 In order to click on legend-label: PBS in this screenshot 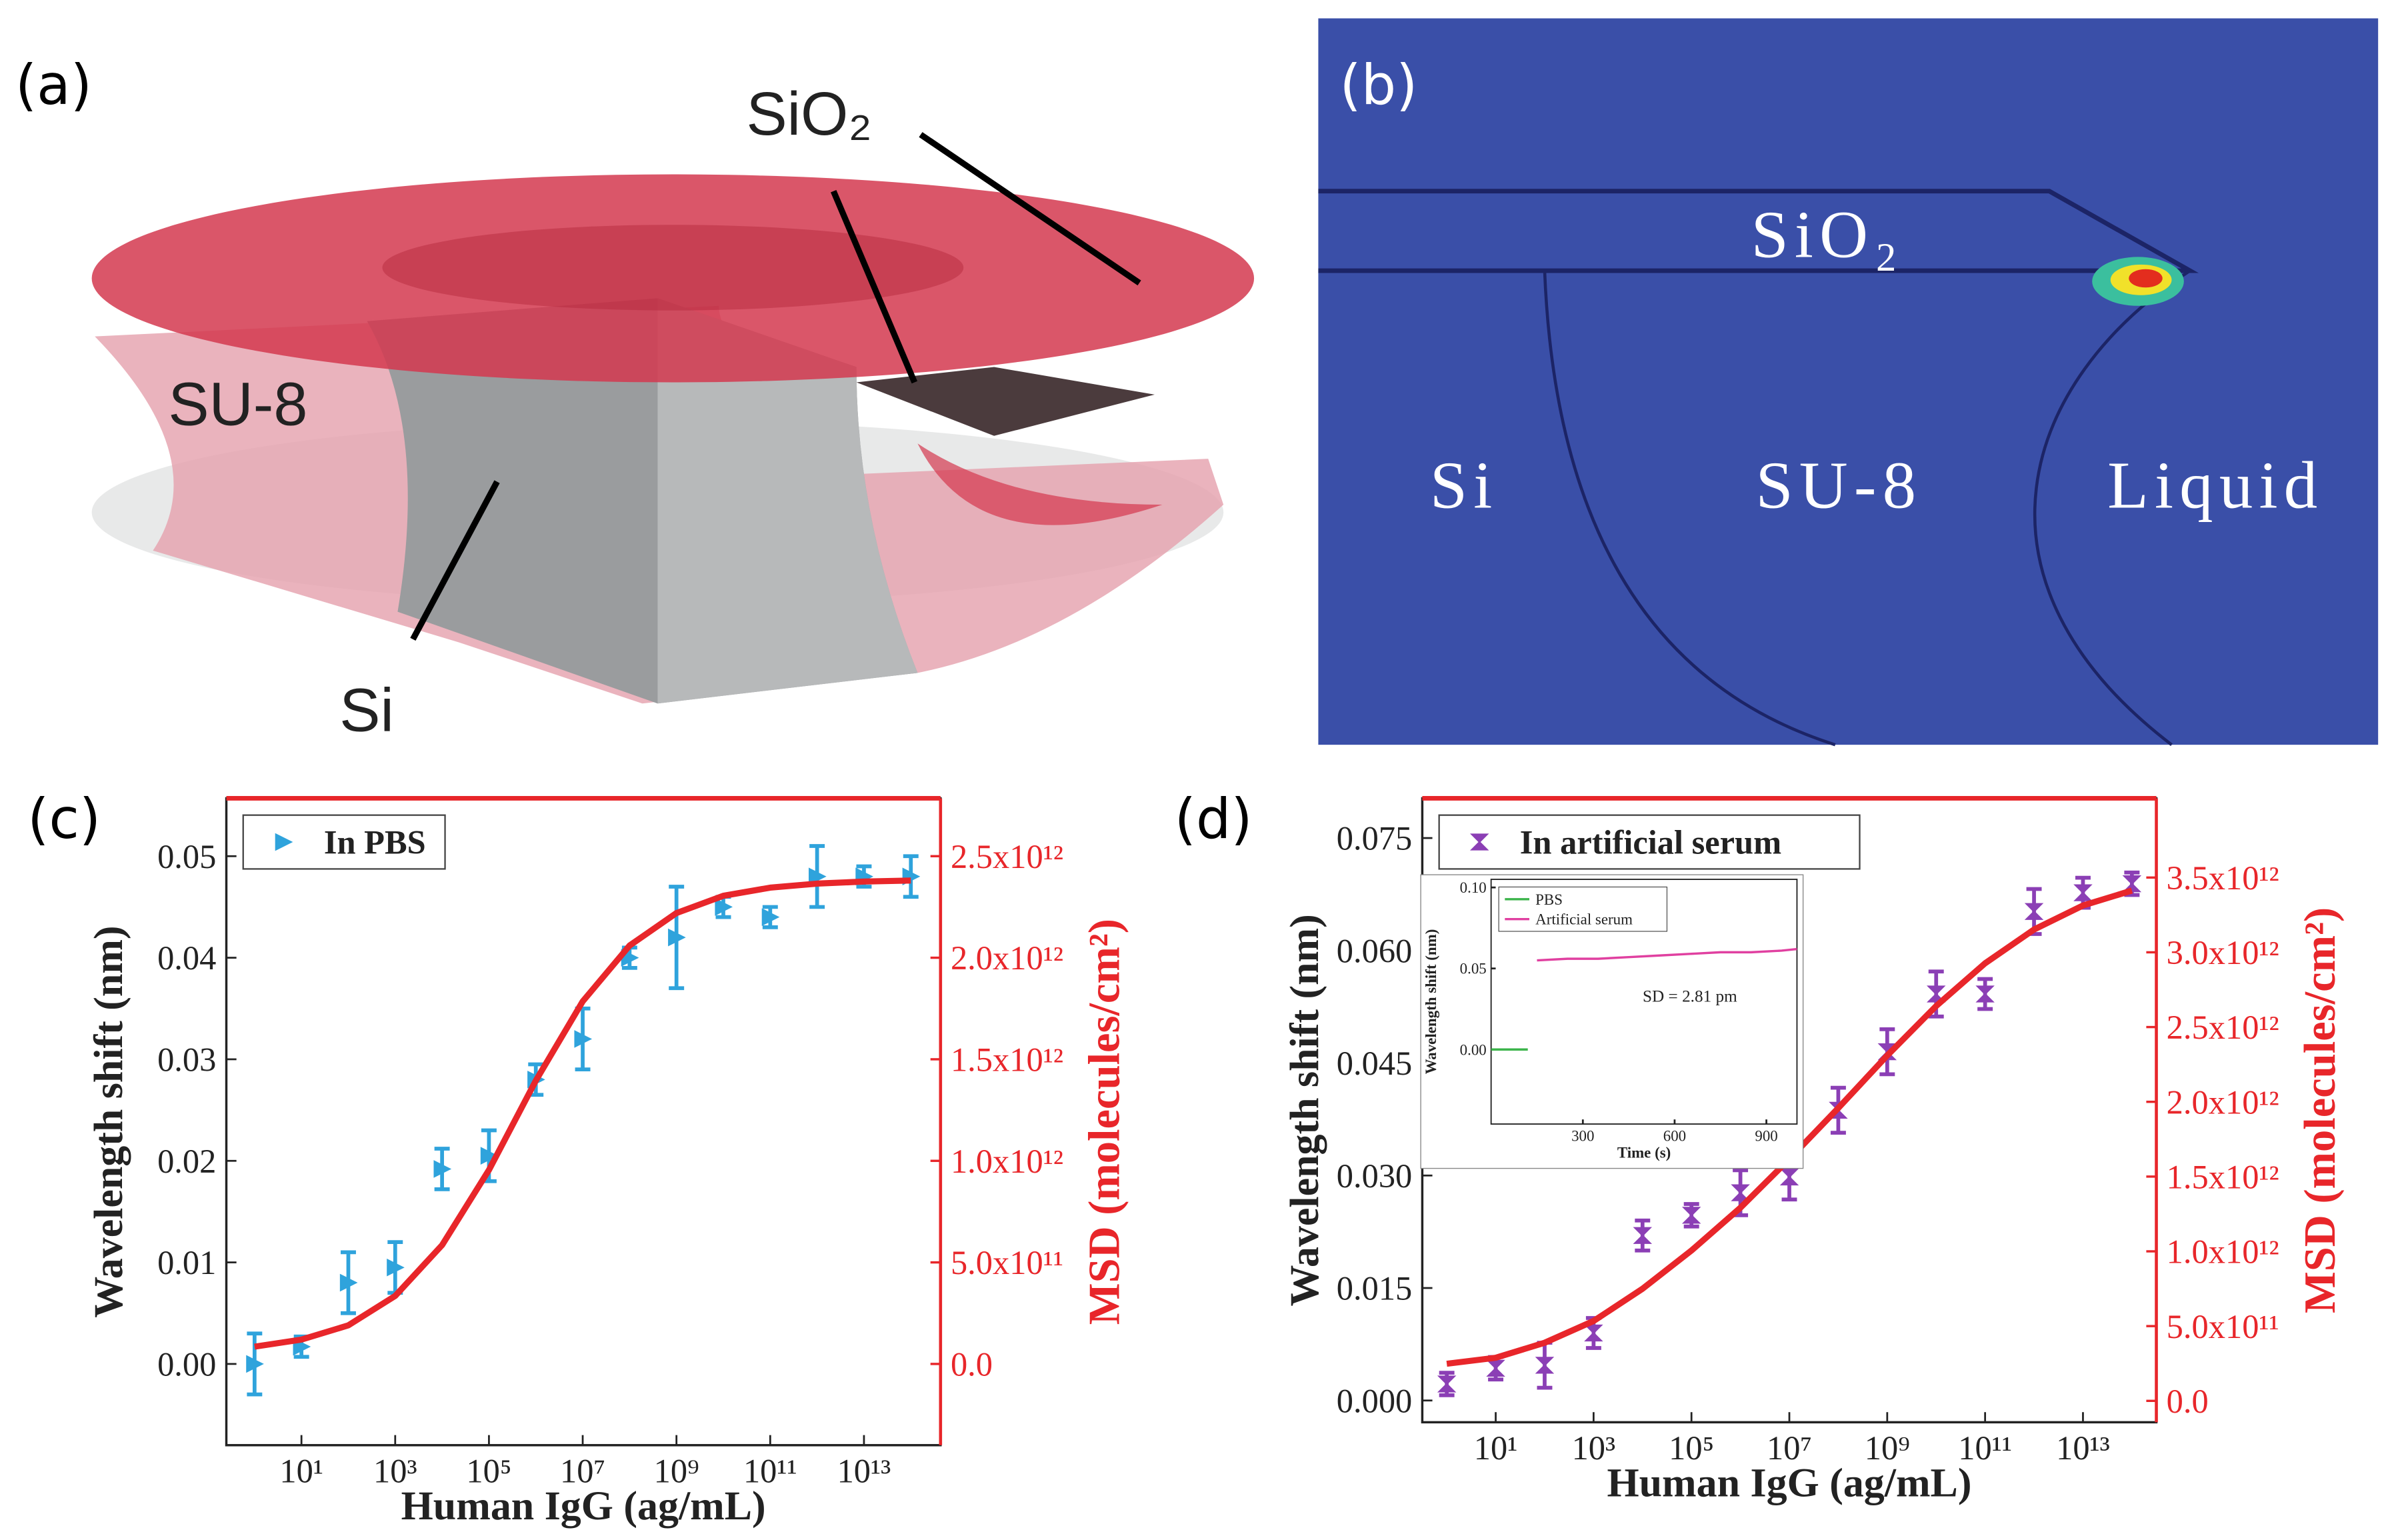, I will do `click(1549, 899)`.